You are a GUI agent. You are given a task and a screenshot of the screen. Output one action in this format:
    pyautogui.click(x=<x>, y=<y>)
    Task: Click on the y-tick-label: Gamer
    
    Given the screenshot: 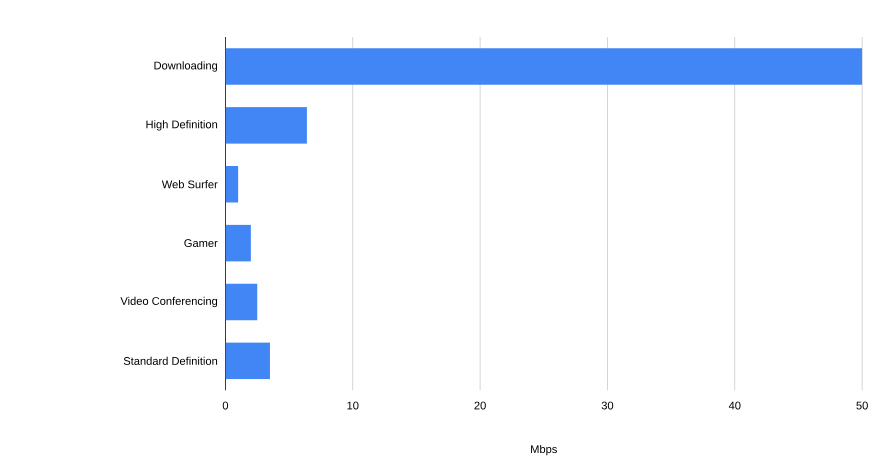 What is the action you would take?
    pyautogui.click(x=201, y=243)
    